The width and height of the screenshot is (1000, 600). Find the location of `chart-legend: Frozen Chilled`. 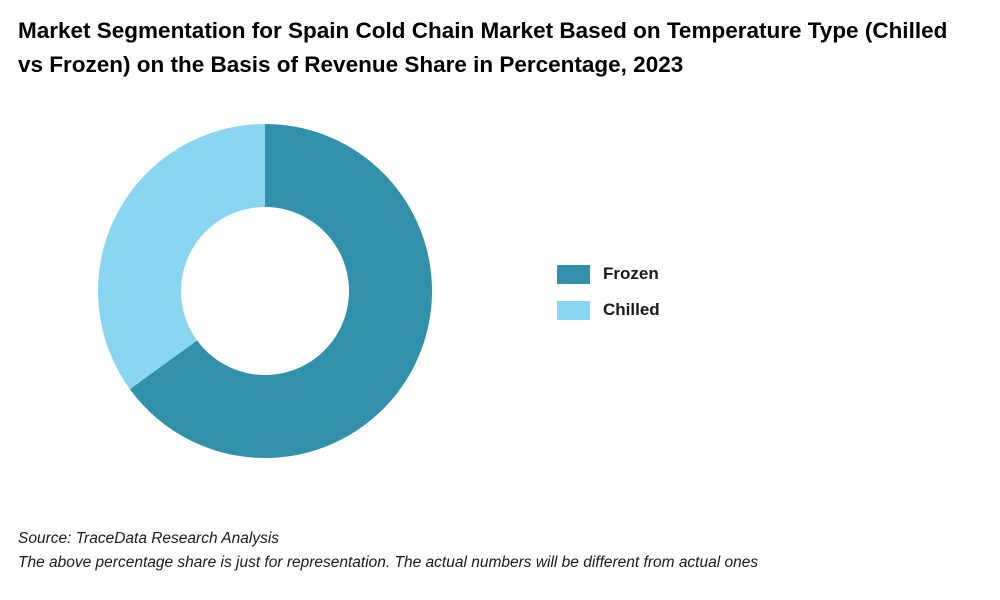

chart-legend: Frozen Chilled is located at coordinates (608, 298).